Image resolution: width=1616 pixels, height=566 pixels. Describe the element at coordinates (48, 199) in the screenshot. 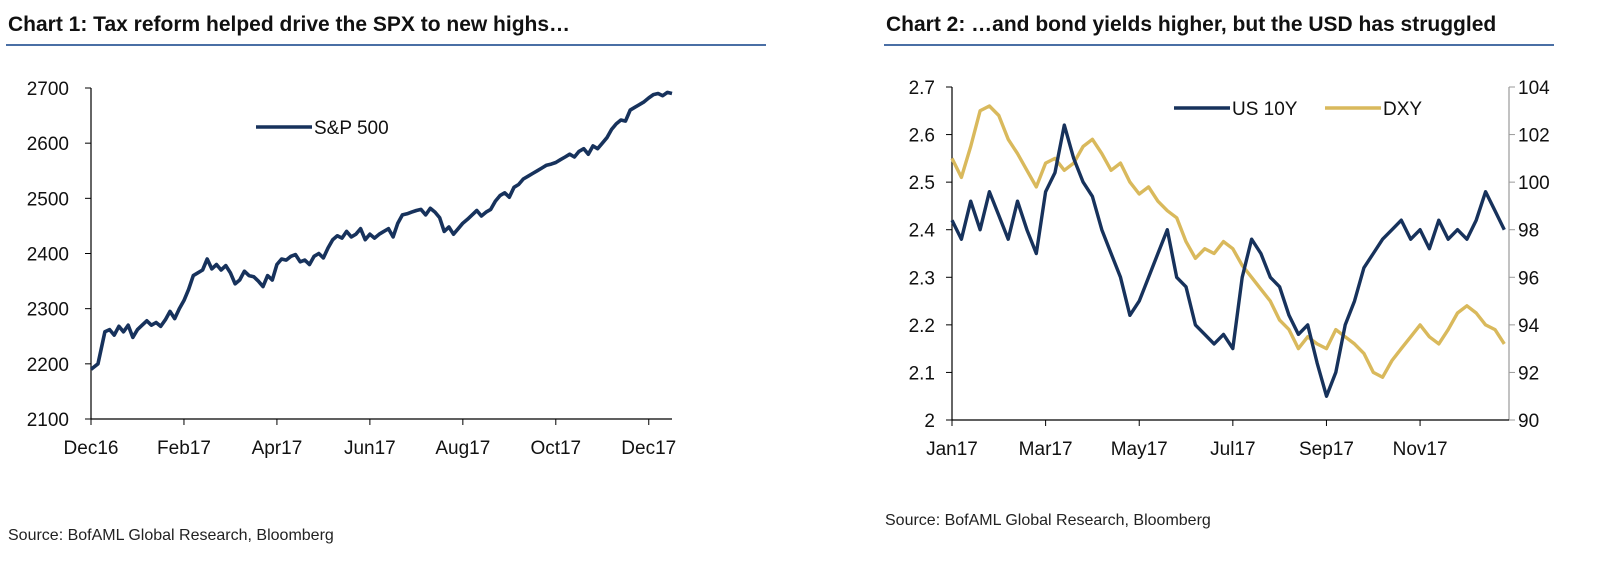

I see `y-tick-label: 2500` at that location.